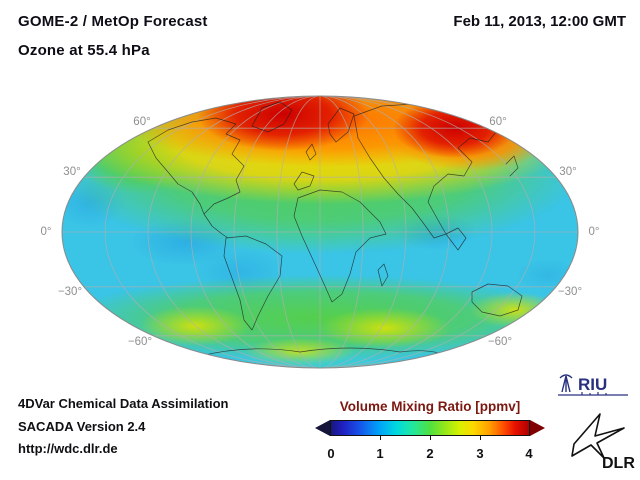  What do you see at coordinates (68, 448) in the screenshot?
I see `footer-line-url: http://wdc.dlr.de` at bounding box center [68, 448].